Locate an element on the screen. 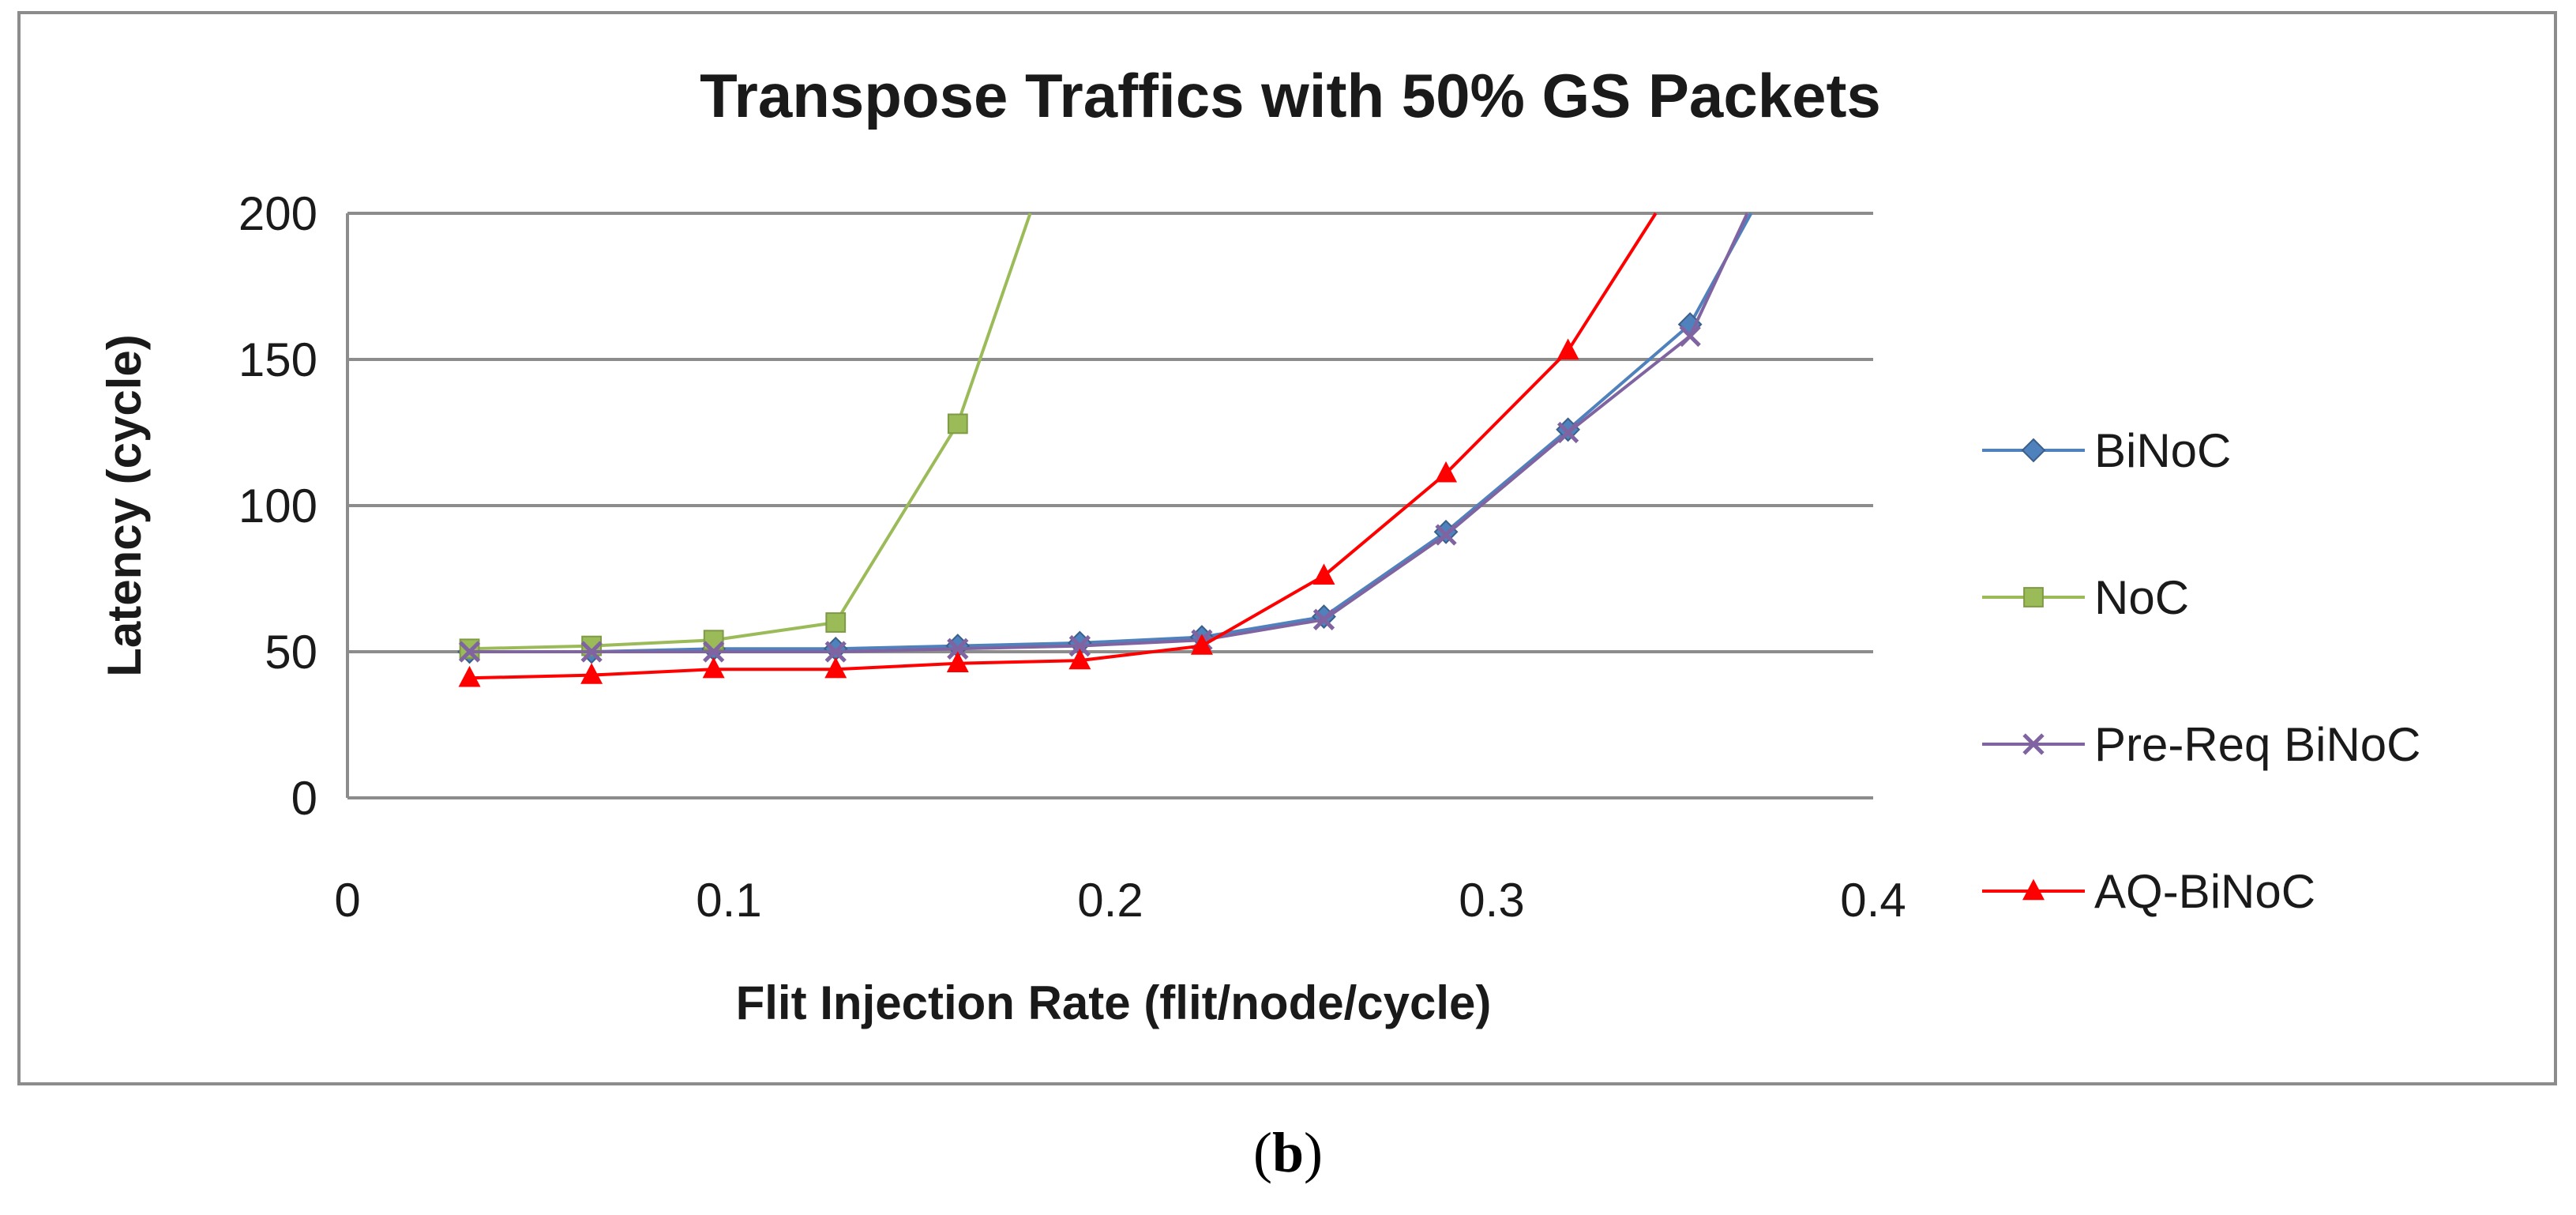 The image size is (2576, 1215). x-tick-label: 0.3 is located at coordinates (1491, 900).